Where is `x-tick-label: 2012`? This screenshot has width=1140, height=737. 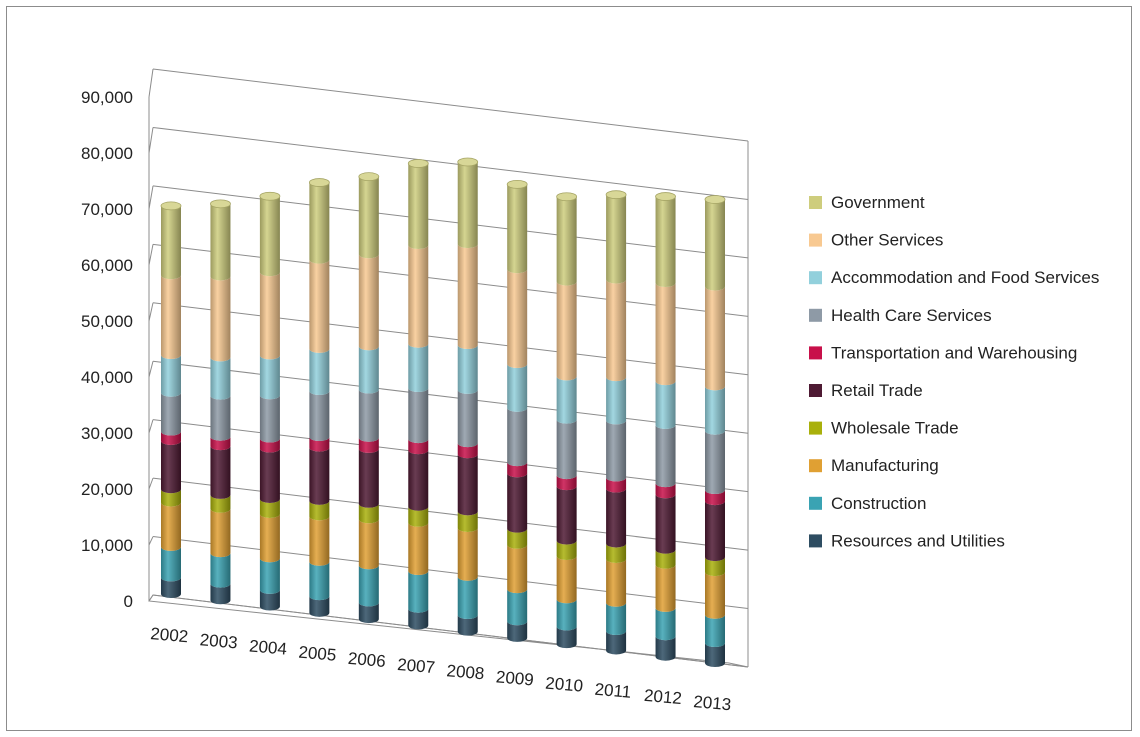 x-tick-label: 2012 is located at coordinates (662, 697).